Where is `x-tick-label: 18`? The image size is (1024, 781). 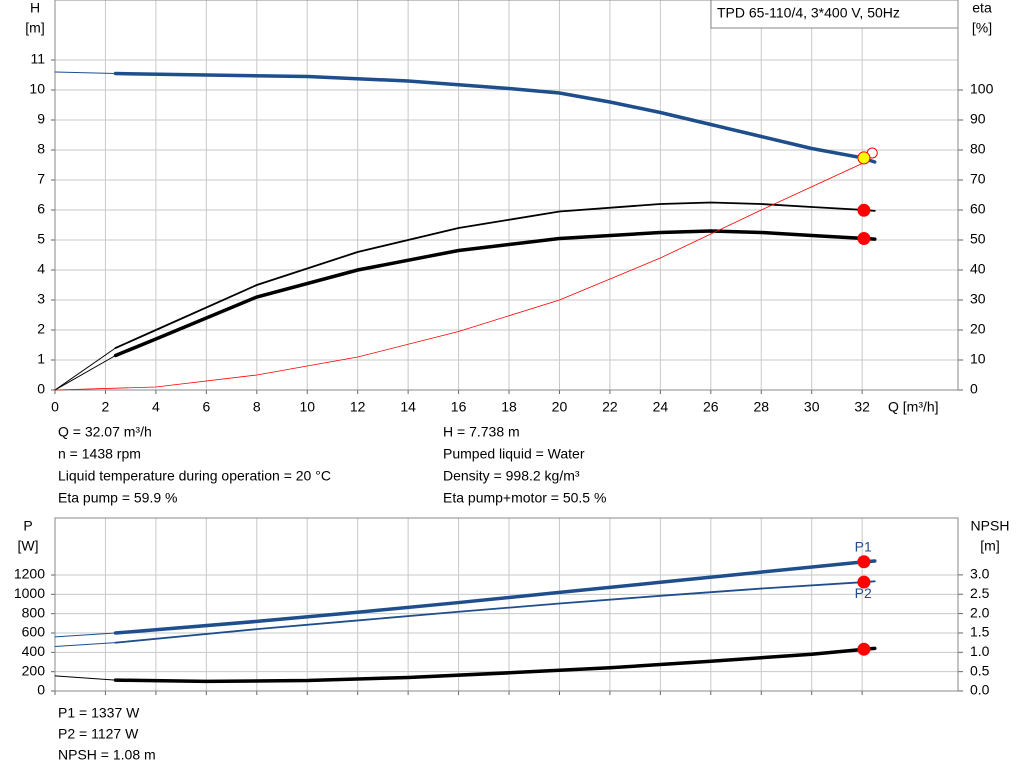 x-tick-label: 18 is located at coordinates (509, 407).